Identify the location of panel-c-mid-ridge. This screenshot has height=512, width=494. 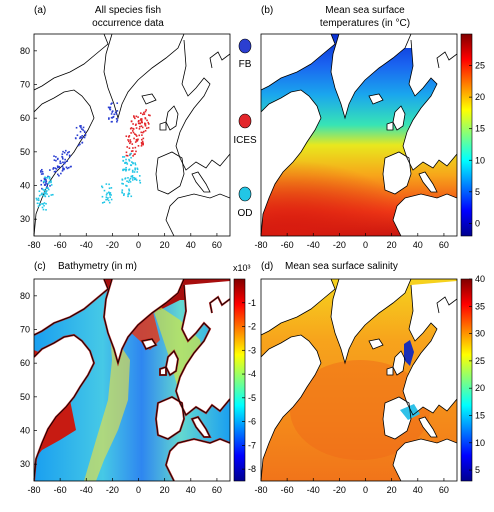
(107, 405).